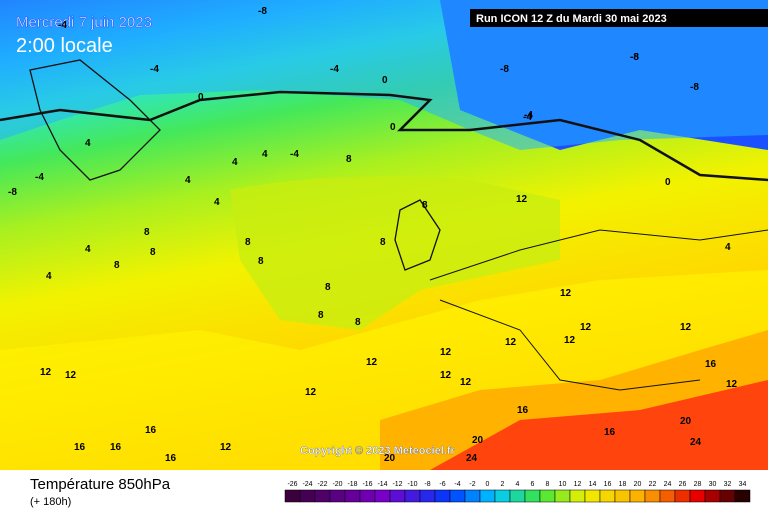  What do you see at coordinates (619, 18) in the screenshot?
I see `run-box` at bounding box center [619, 18].